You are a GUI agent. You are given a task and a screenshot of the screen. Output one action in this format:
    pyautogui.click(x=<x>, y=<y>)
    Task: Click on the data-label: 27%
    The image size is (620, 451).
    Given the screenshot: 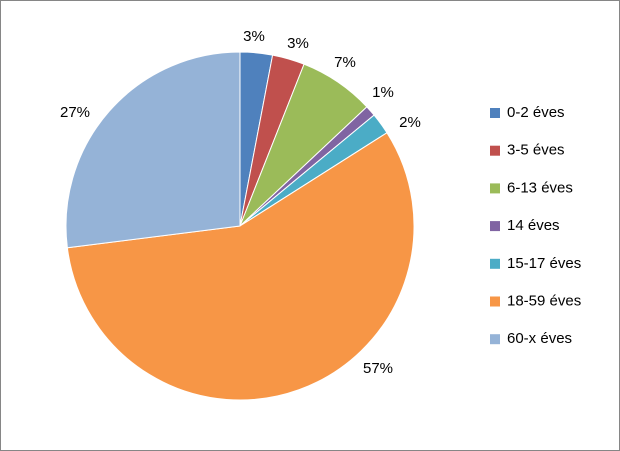 What is the action you would take?
    pyautogui.click(x=75, y=112)
    